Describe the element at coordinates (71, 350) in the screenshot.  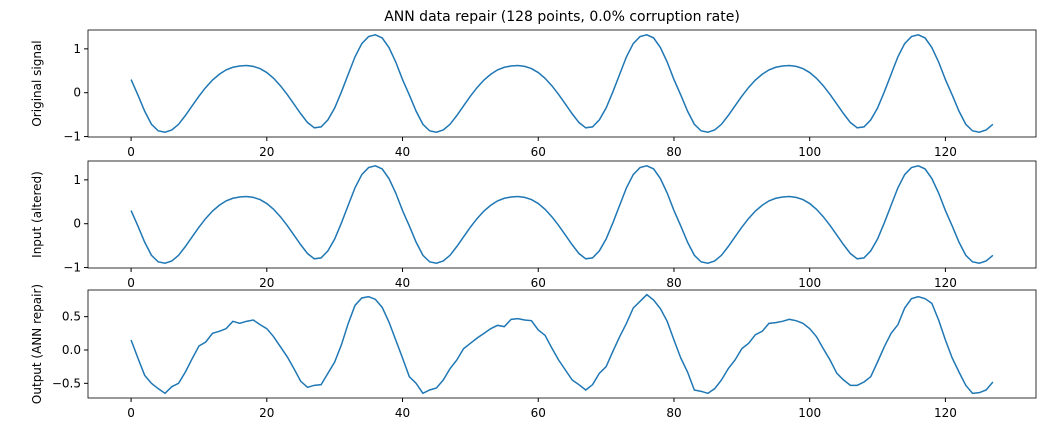
I see `y-tick-label: 0.0` at that location.